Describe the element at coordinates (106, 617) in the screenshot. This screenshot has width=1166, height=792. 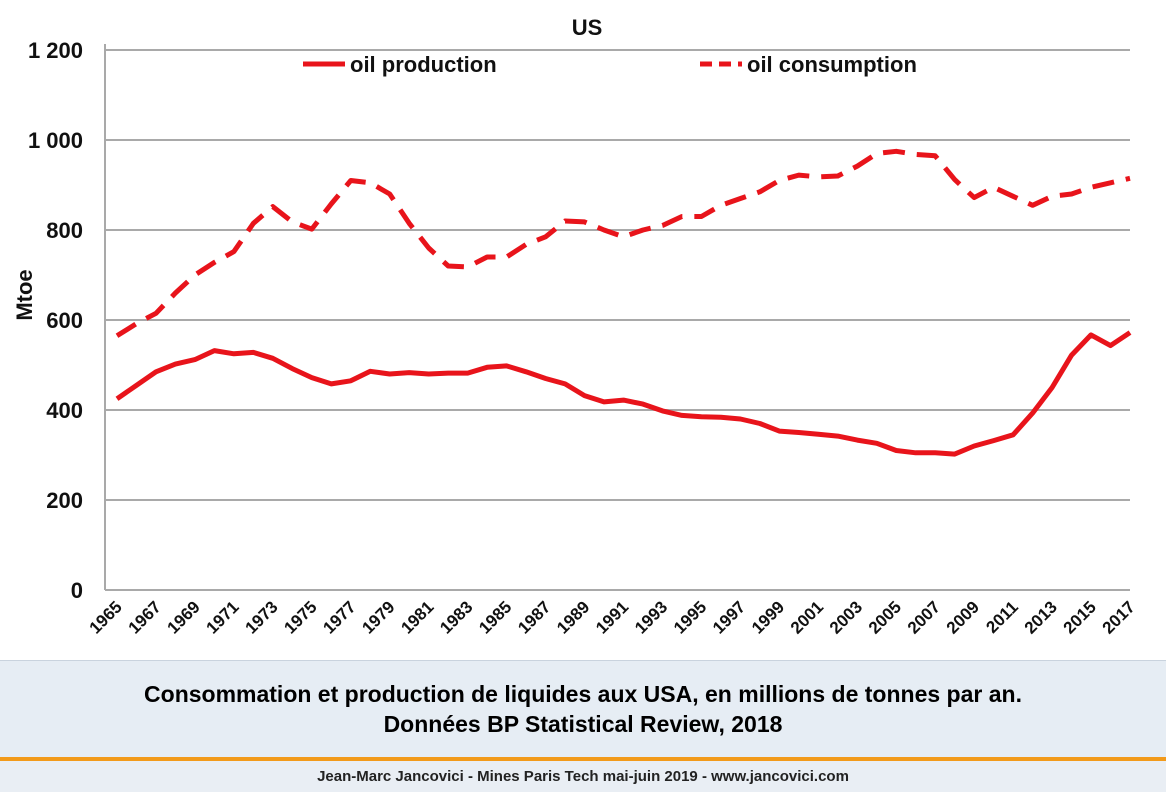
I see `x-tick-label: 1965` at that location.